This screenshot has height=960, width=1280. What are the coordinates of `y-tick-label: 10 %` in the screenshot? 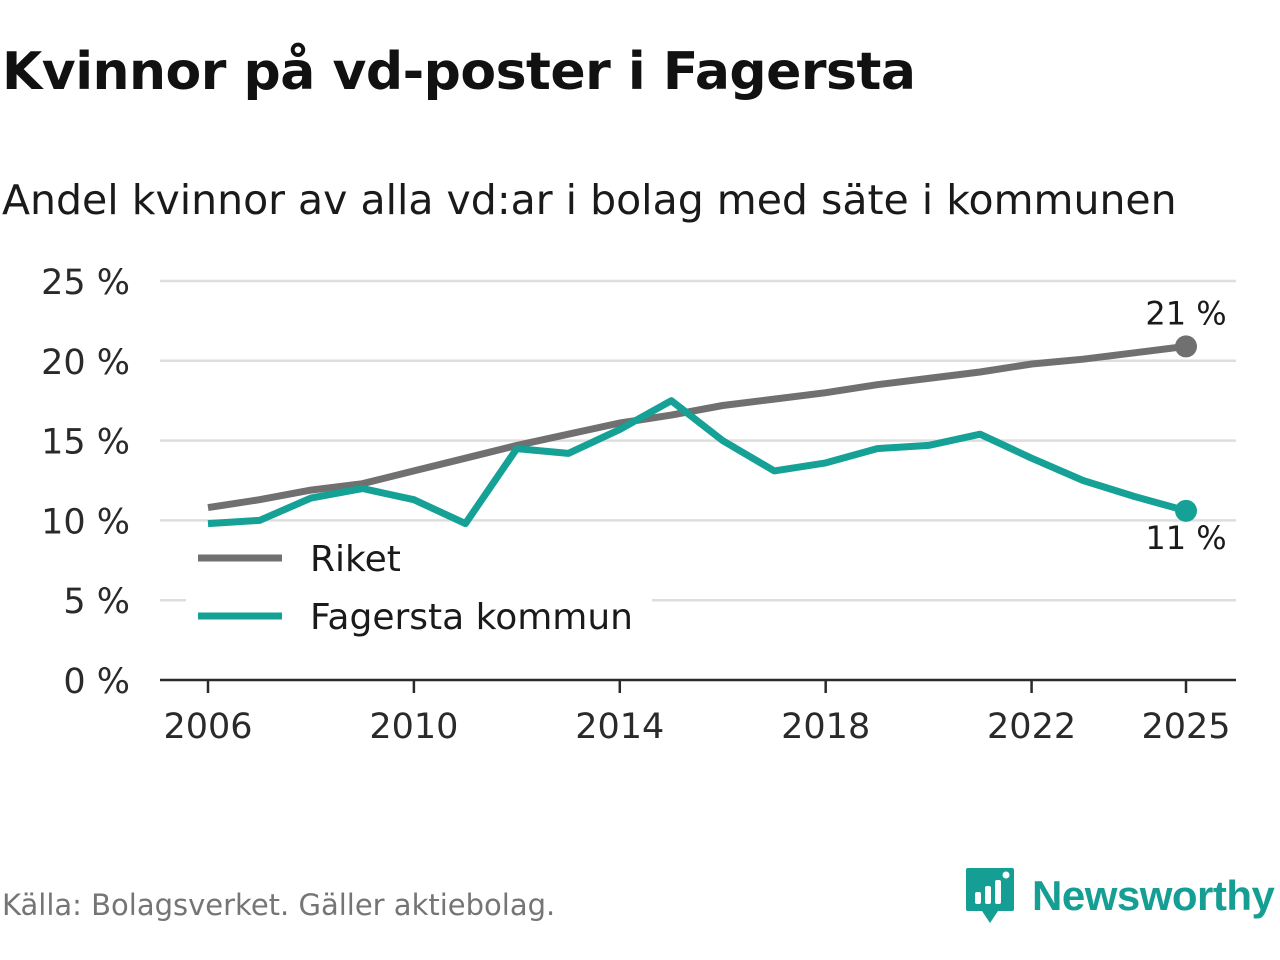 It's located at (85, 522).